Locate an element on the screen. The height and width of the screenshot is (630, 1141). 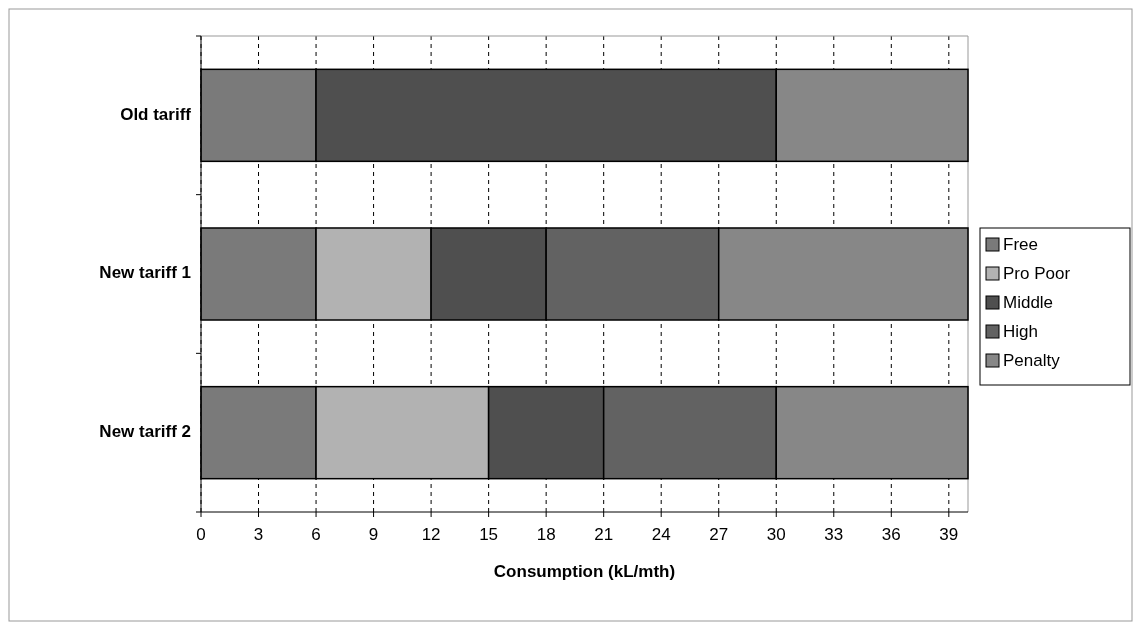
x-tick-label: 21 is located at coordinates (604, 534).